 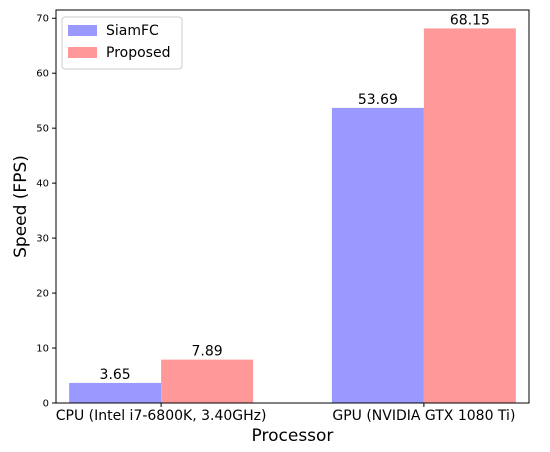 What do you see at coordinates (42, 129) in the screenshot?
I see `y-tick-label: 50` at bounding box center [42, 129].